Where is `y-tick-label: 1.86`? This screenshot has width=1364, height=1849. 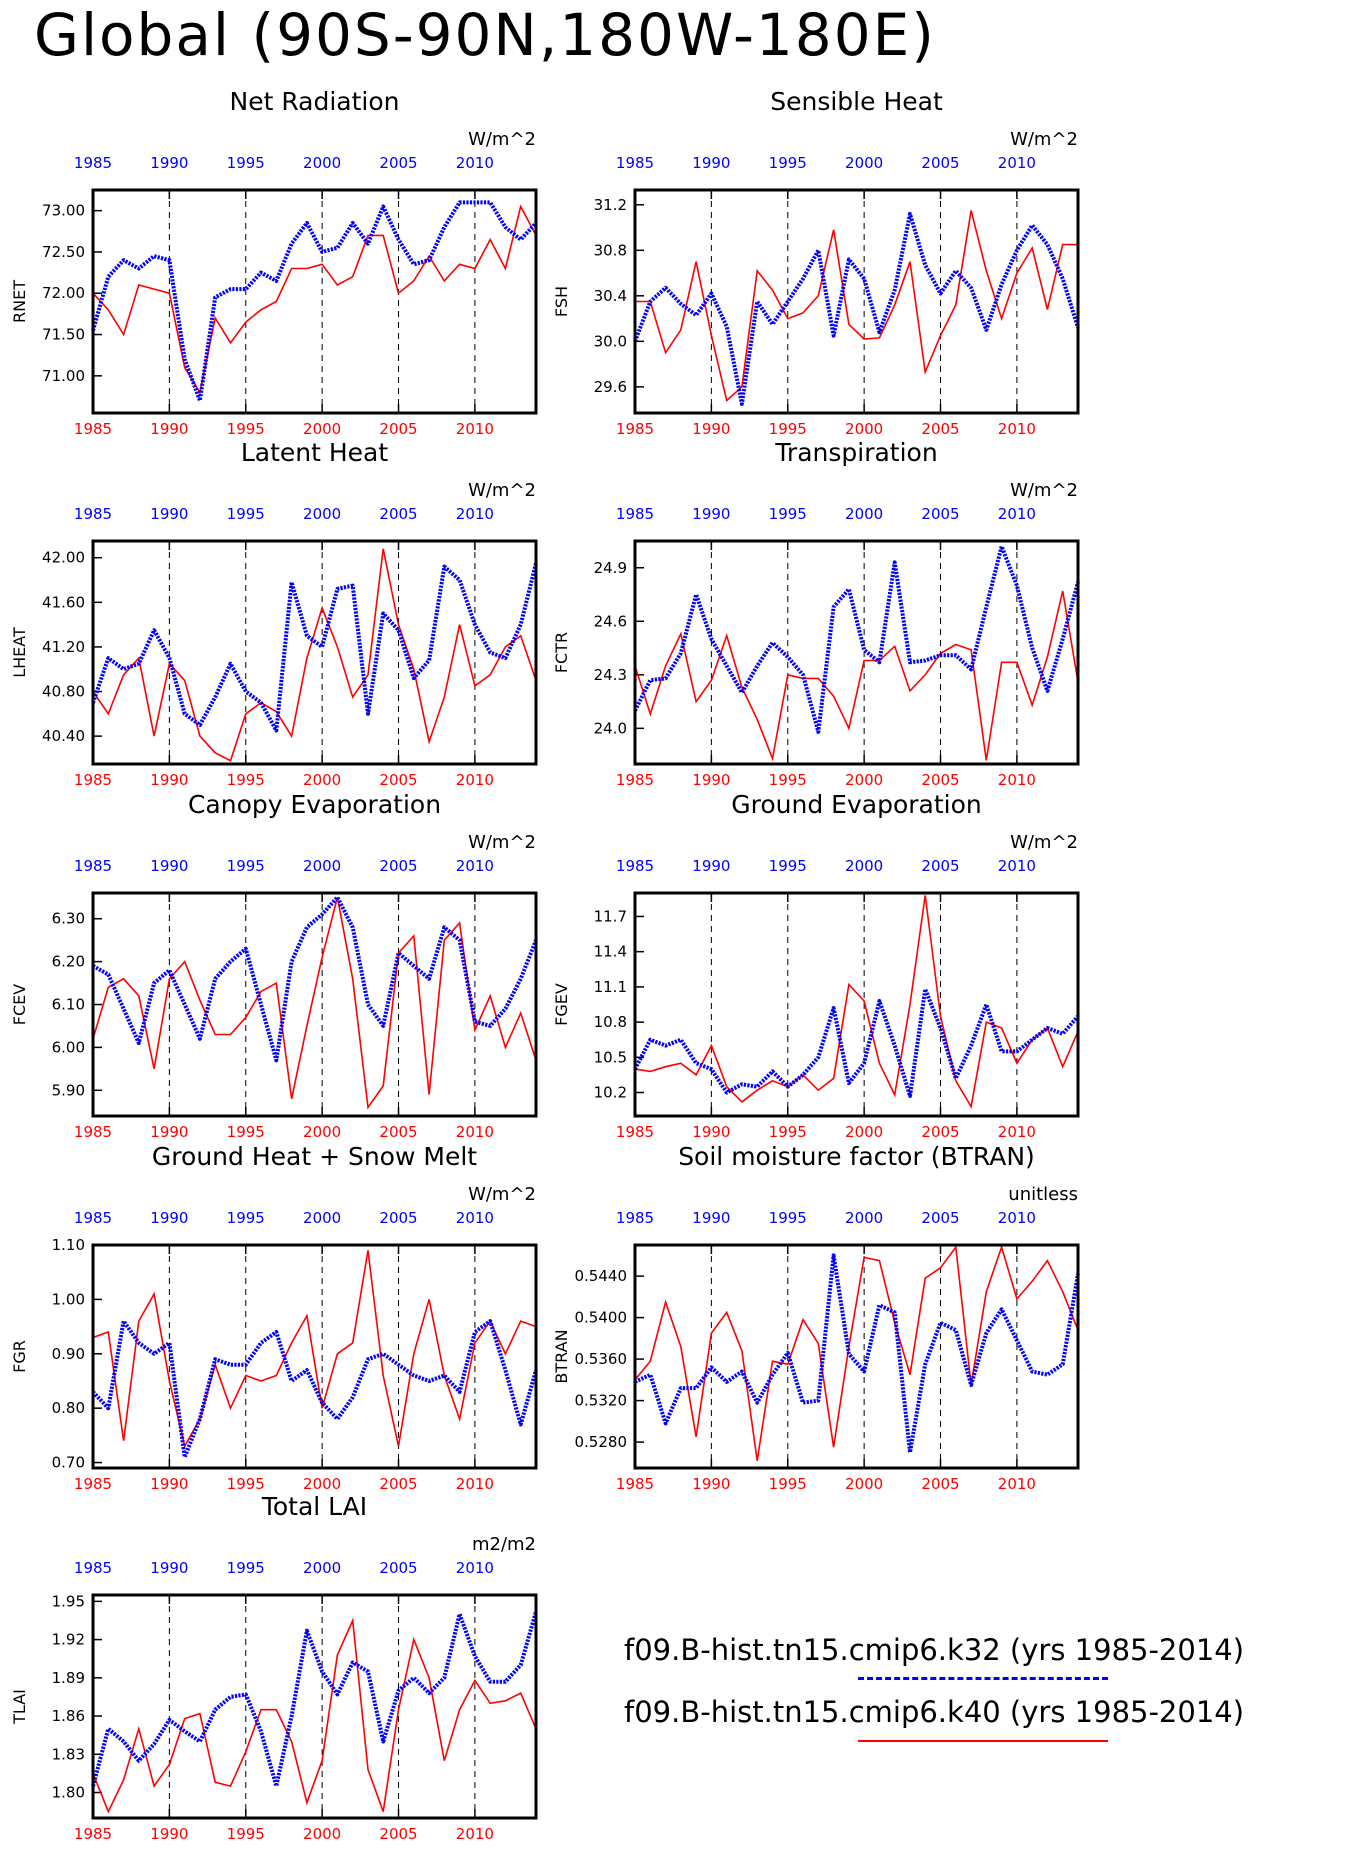
y-tick-label: 1.86 is located at coordinates (68, 1716).